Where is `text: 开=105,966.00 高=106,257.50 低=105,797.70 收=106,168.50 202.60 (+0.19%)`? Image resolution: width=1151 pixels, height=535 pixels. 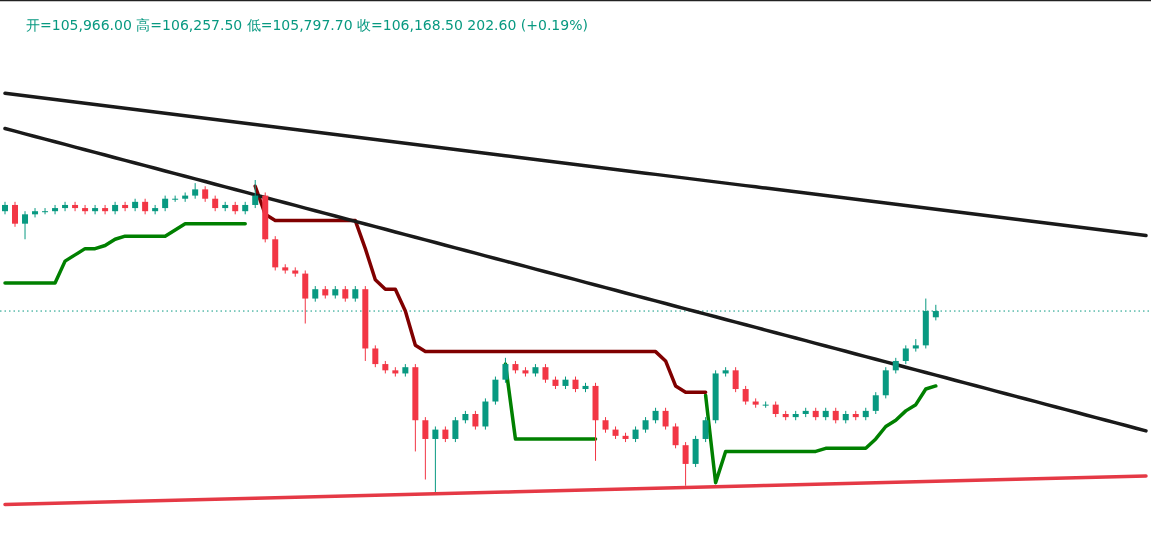
text: 开=105,966.00 高=106,257.50 低=105,797.70 收=106,168.50 202.60 (+0.19%) is located at coordinates (307, 25).